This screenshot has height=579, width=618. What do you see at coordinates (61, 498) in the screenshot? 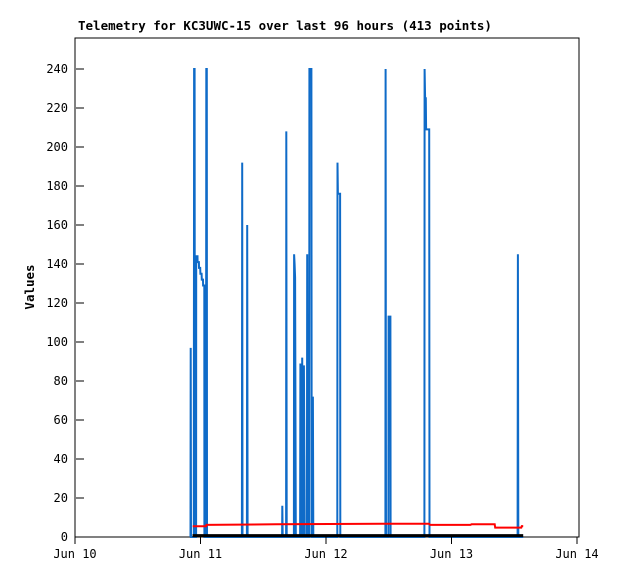
I see `y-tick-label: 20` at bounding box center [61, 498].